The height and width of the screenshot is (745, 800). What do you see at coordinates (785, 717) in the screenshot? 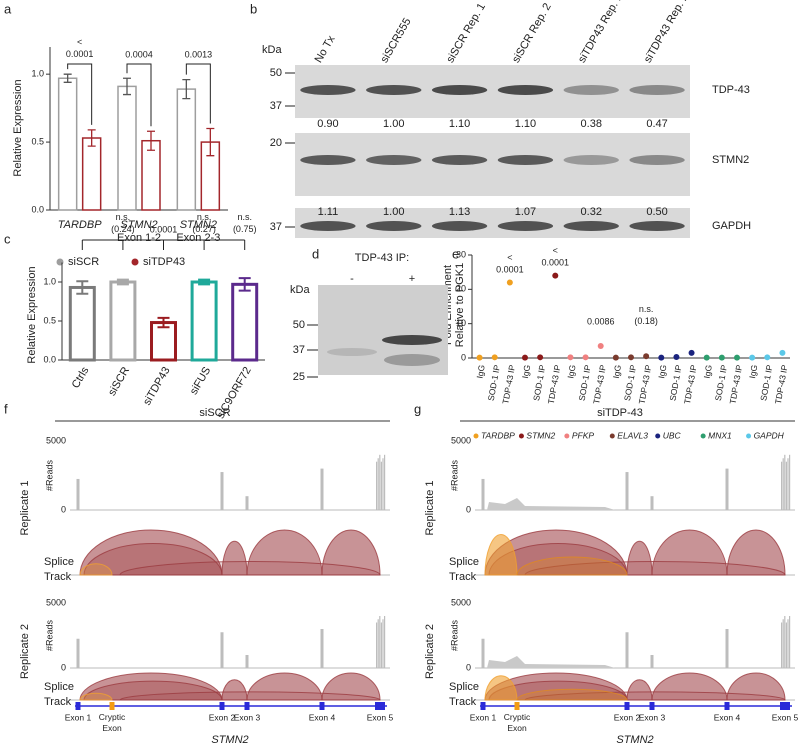
I see `exon-label: Exon 5` at bounding box center [785, 717].